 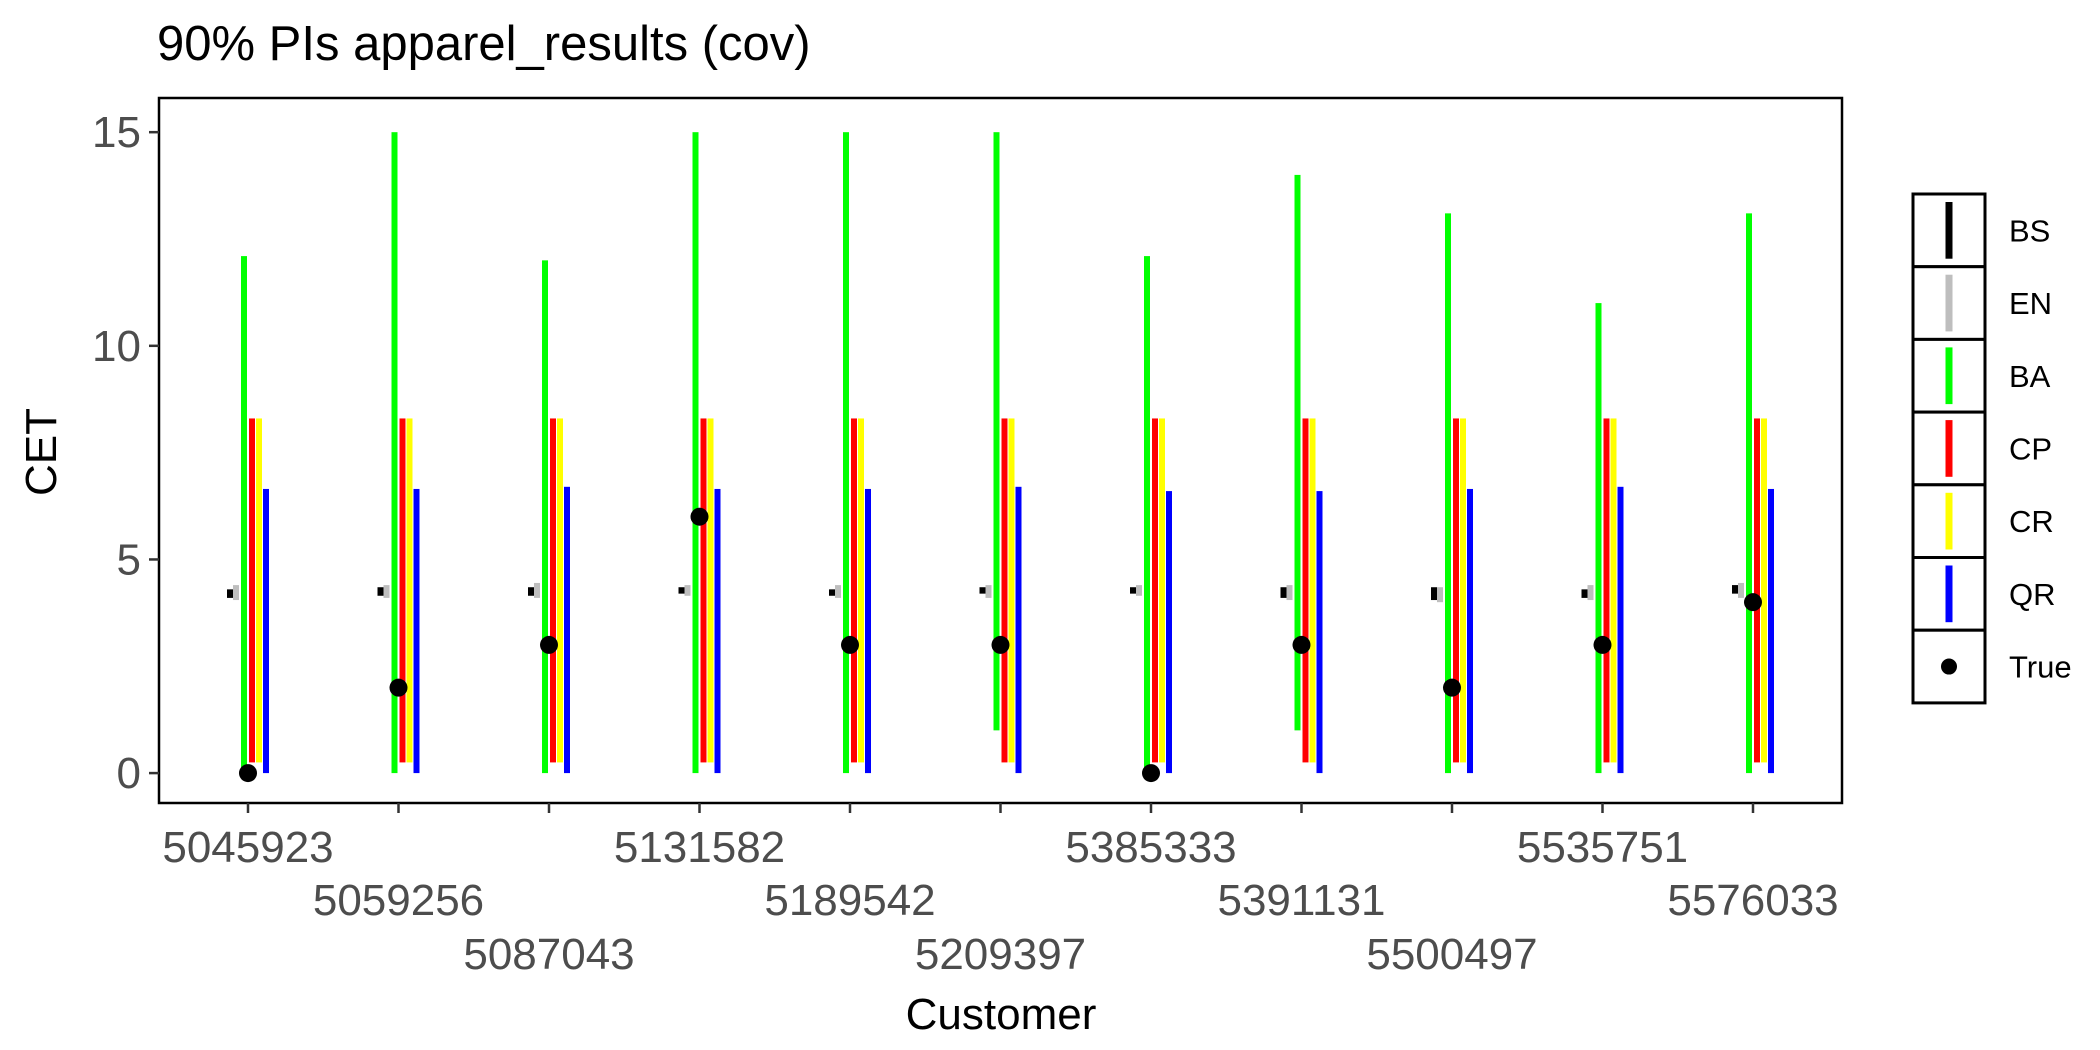 What do you see at coordinates (247, 847) in the screenshot?
I see `x-tick-label: 5045923` at bounding box center [247, 847].